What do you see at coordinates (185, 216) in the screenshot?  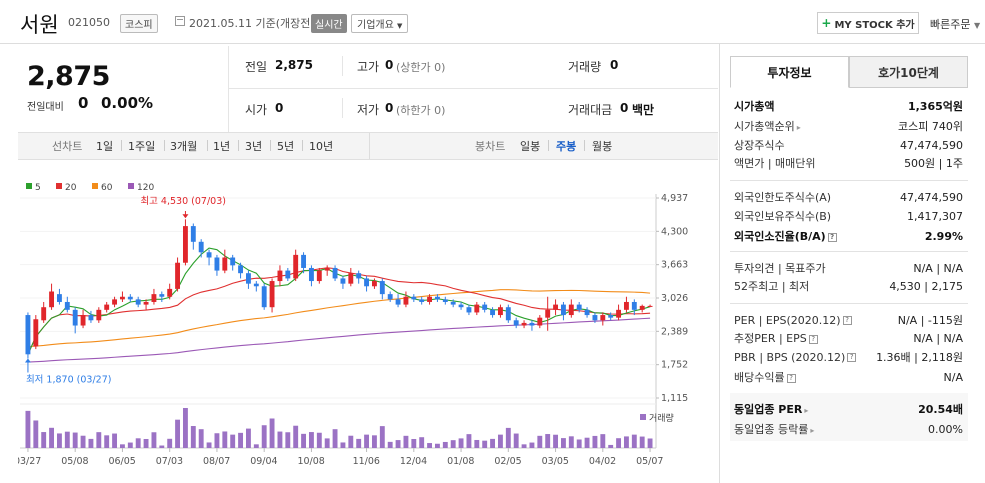 I see `high-arrow` at bounding box center [185, 216].